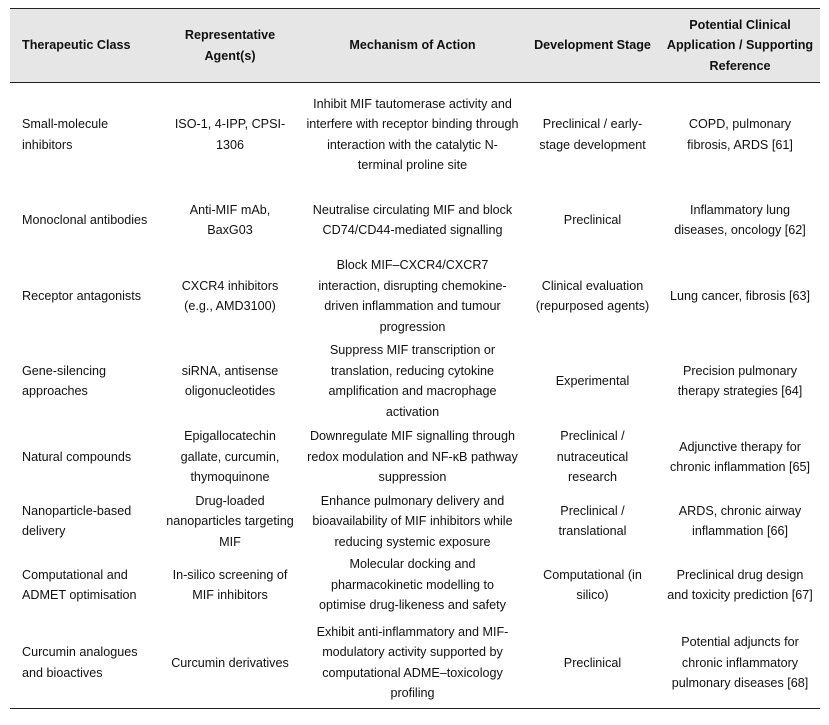 The height and width of the screenshot is (725, 829). Describe the element at coordinates (230, 45) in the screenshot. I see `column-header: Representative Agent(s)` at that location.